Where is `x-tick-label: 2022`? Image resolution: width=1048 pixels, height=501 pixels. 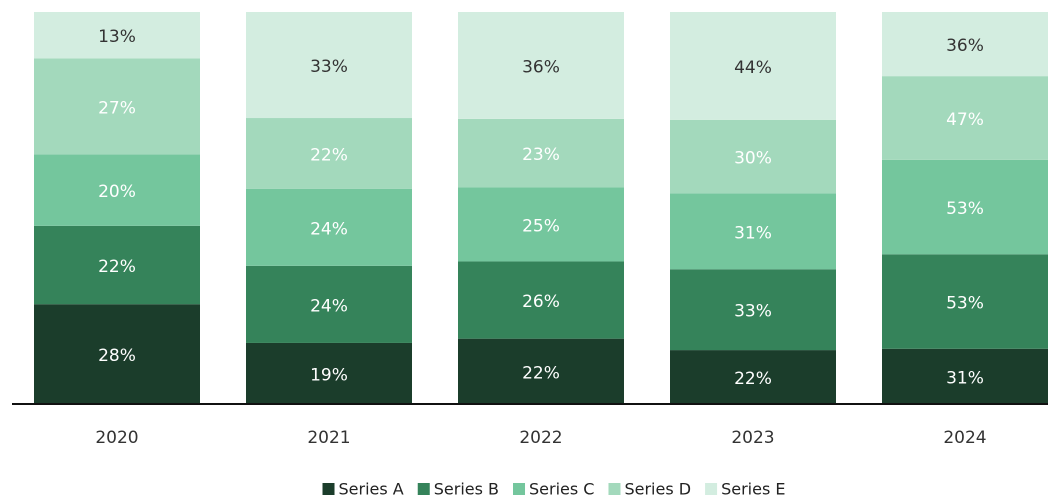
x-tick-label: 2022 is located at coordinates (540, 438).